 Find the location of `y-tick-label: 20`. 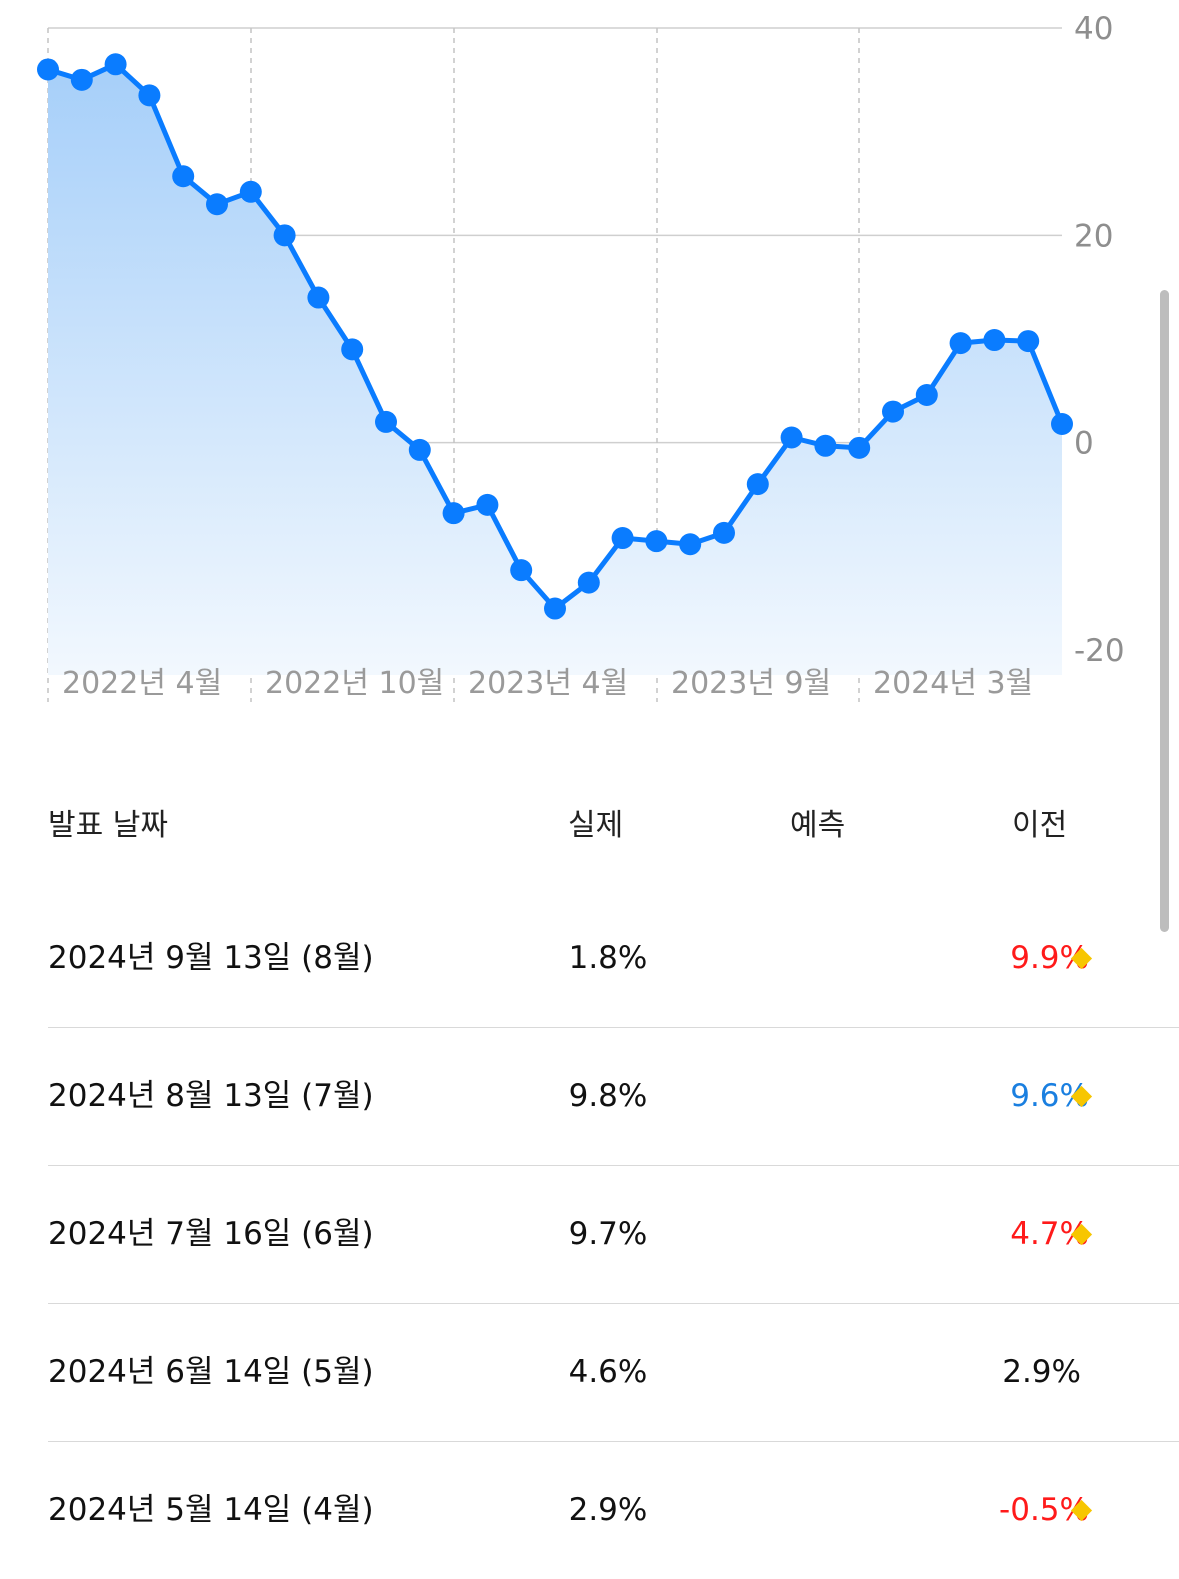

y-tick-label: 20 is located at coordinates (1093, 236).